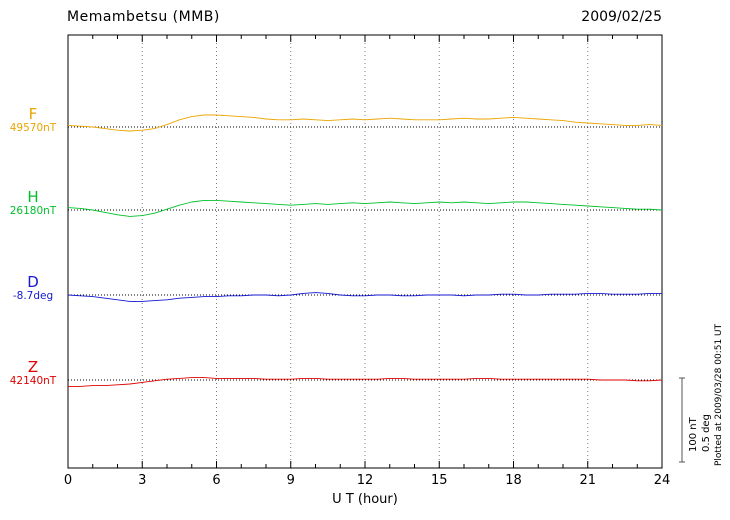  Describe the element at coordinates (33, 295) in the screenshot. I see `series-baseline-value-D: -8.7deg` at that location.